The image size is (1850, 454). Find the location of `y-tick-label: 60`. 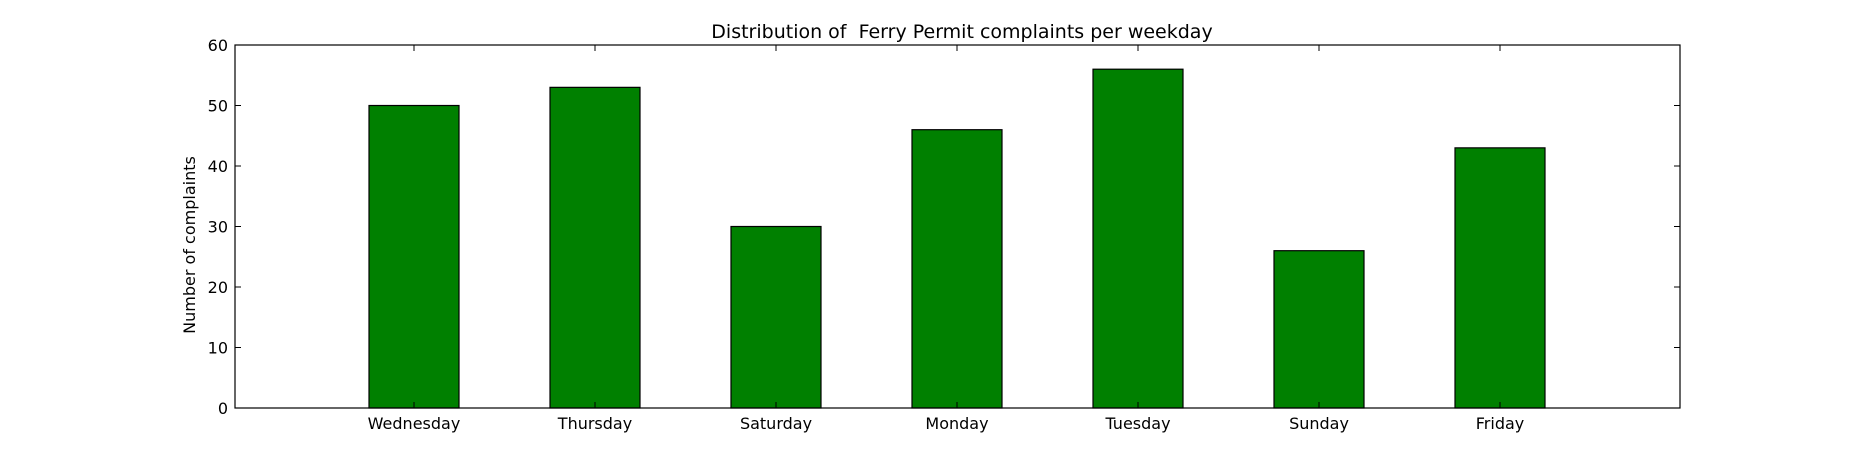

y-tick-label: 60 is located at coordinates (218, 45).